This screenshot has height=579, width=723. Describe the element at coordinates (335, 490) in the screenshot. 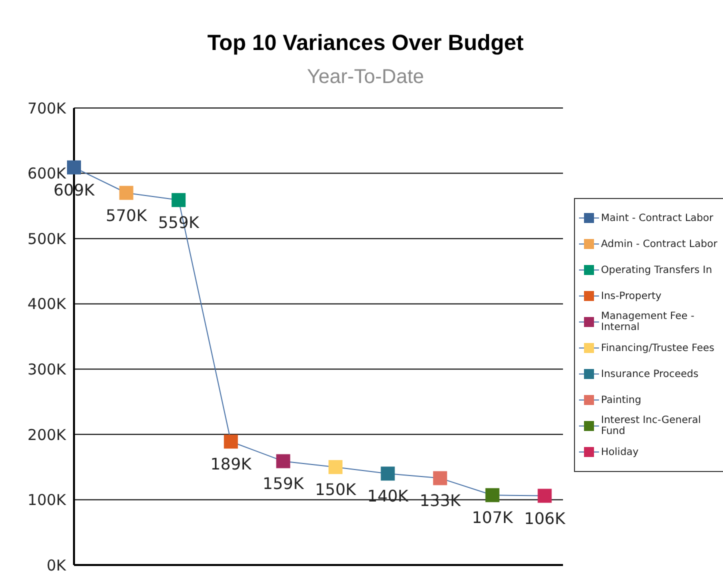

I see `data-label: 150K` at that location.